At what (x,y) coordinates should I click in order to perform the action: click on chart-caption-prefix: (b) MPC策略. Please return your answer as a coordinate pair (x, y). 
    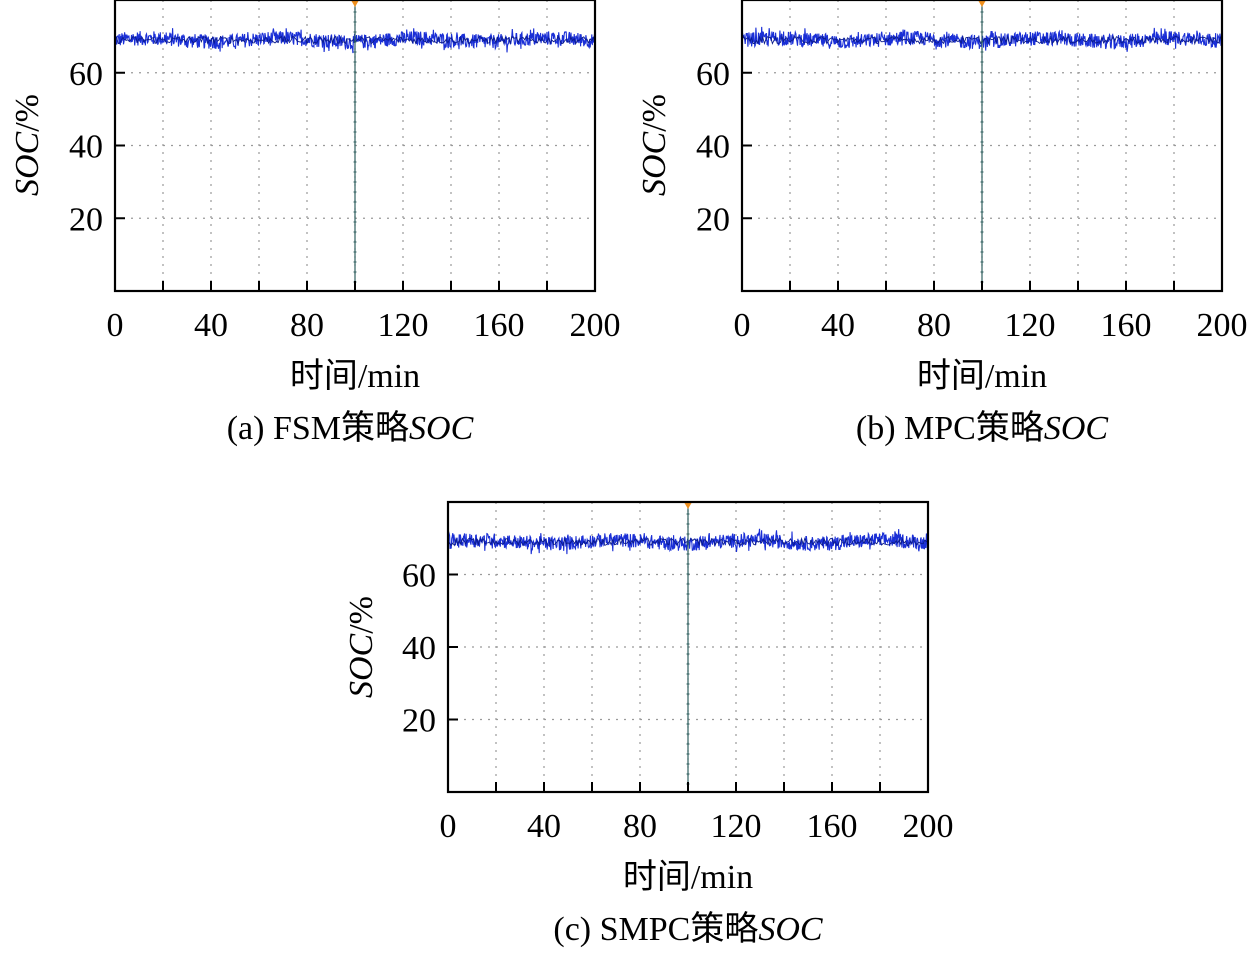
    Looking at the image, I should click on (950, 428).